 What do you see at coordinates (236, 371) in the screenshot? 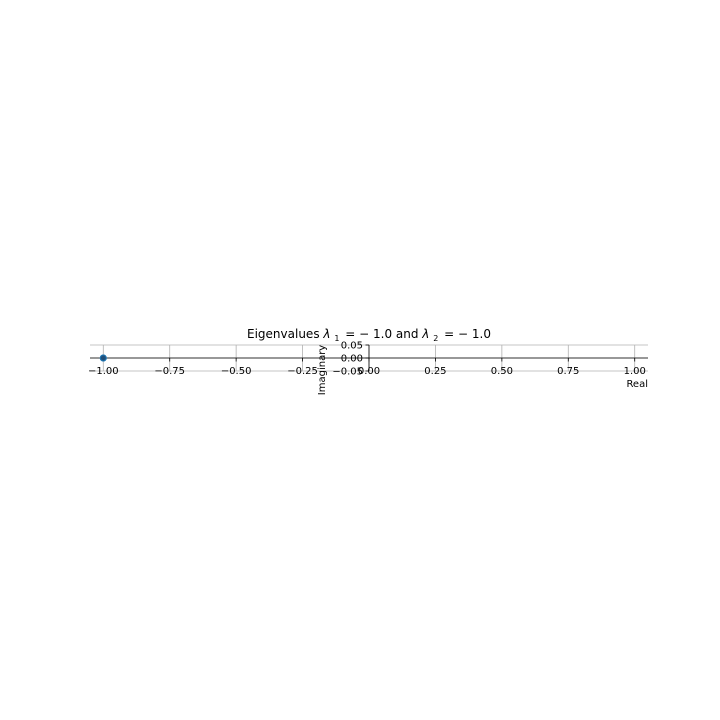
I see `x-tick-label-2: −0.50` at bounding box center [236, 371].